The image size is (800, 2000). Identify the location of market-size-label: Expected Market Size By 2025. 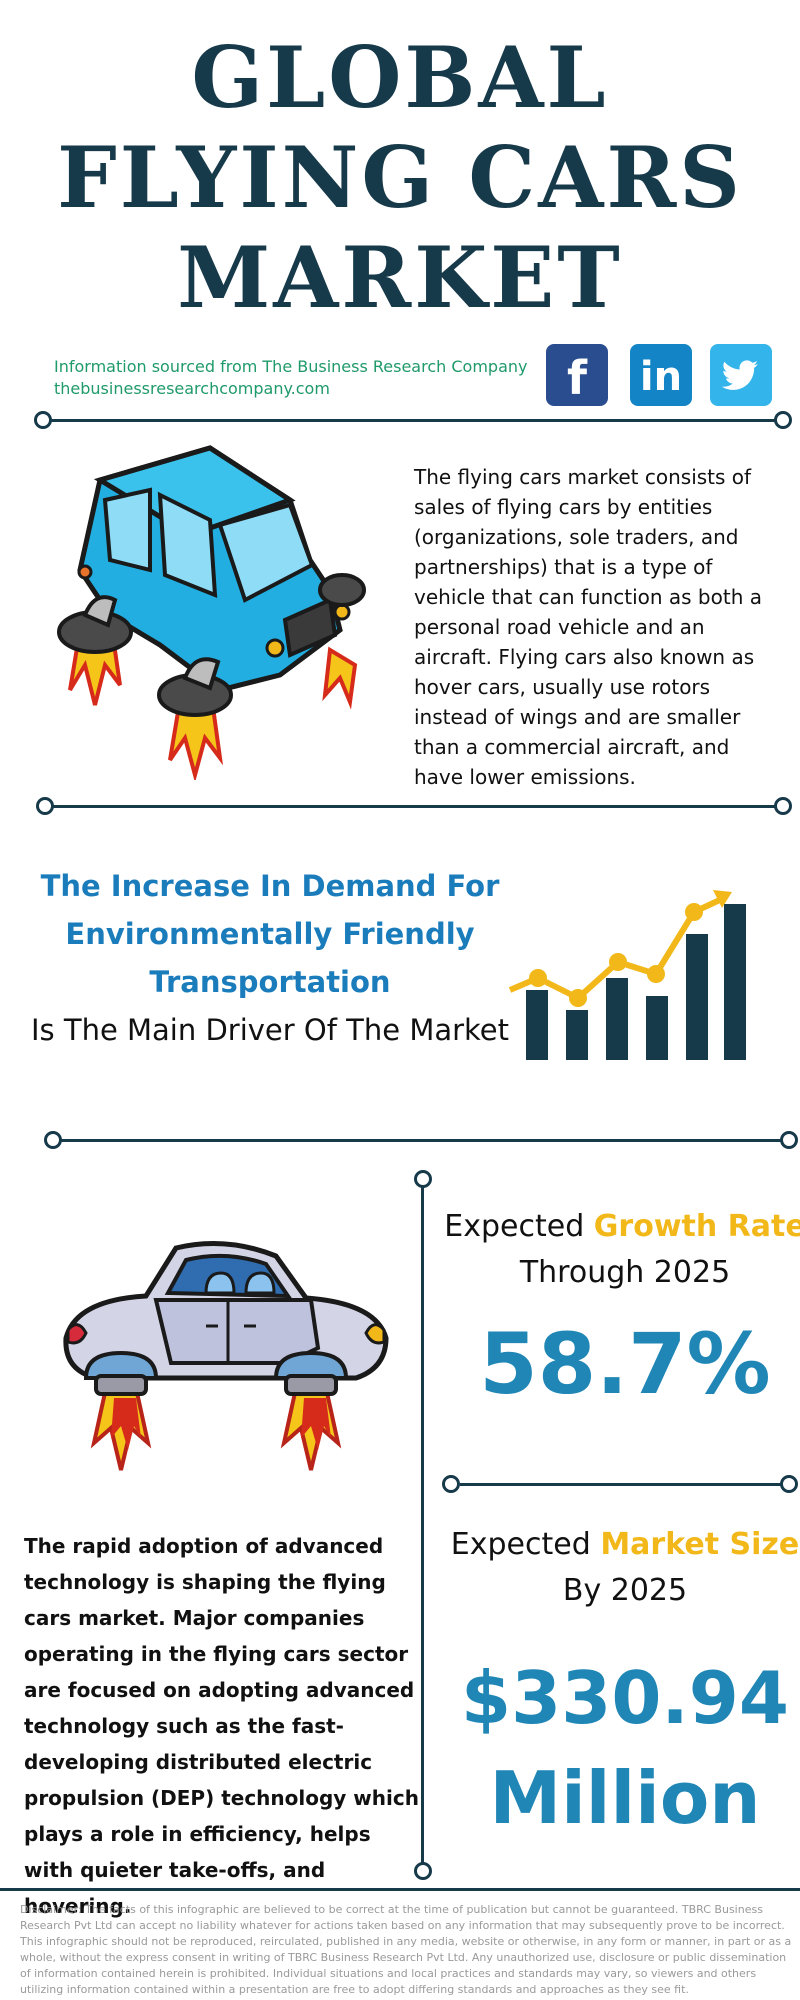
(615, 1568).